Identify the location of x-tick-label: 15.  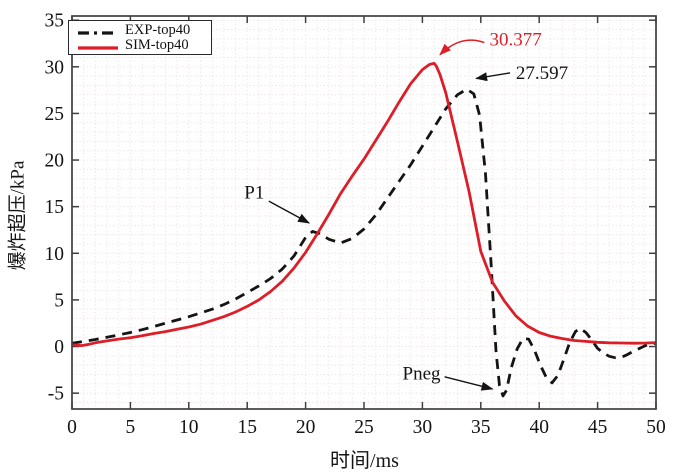
(247, 427).